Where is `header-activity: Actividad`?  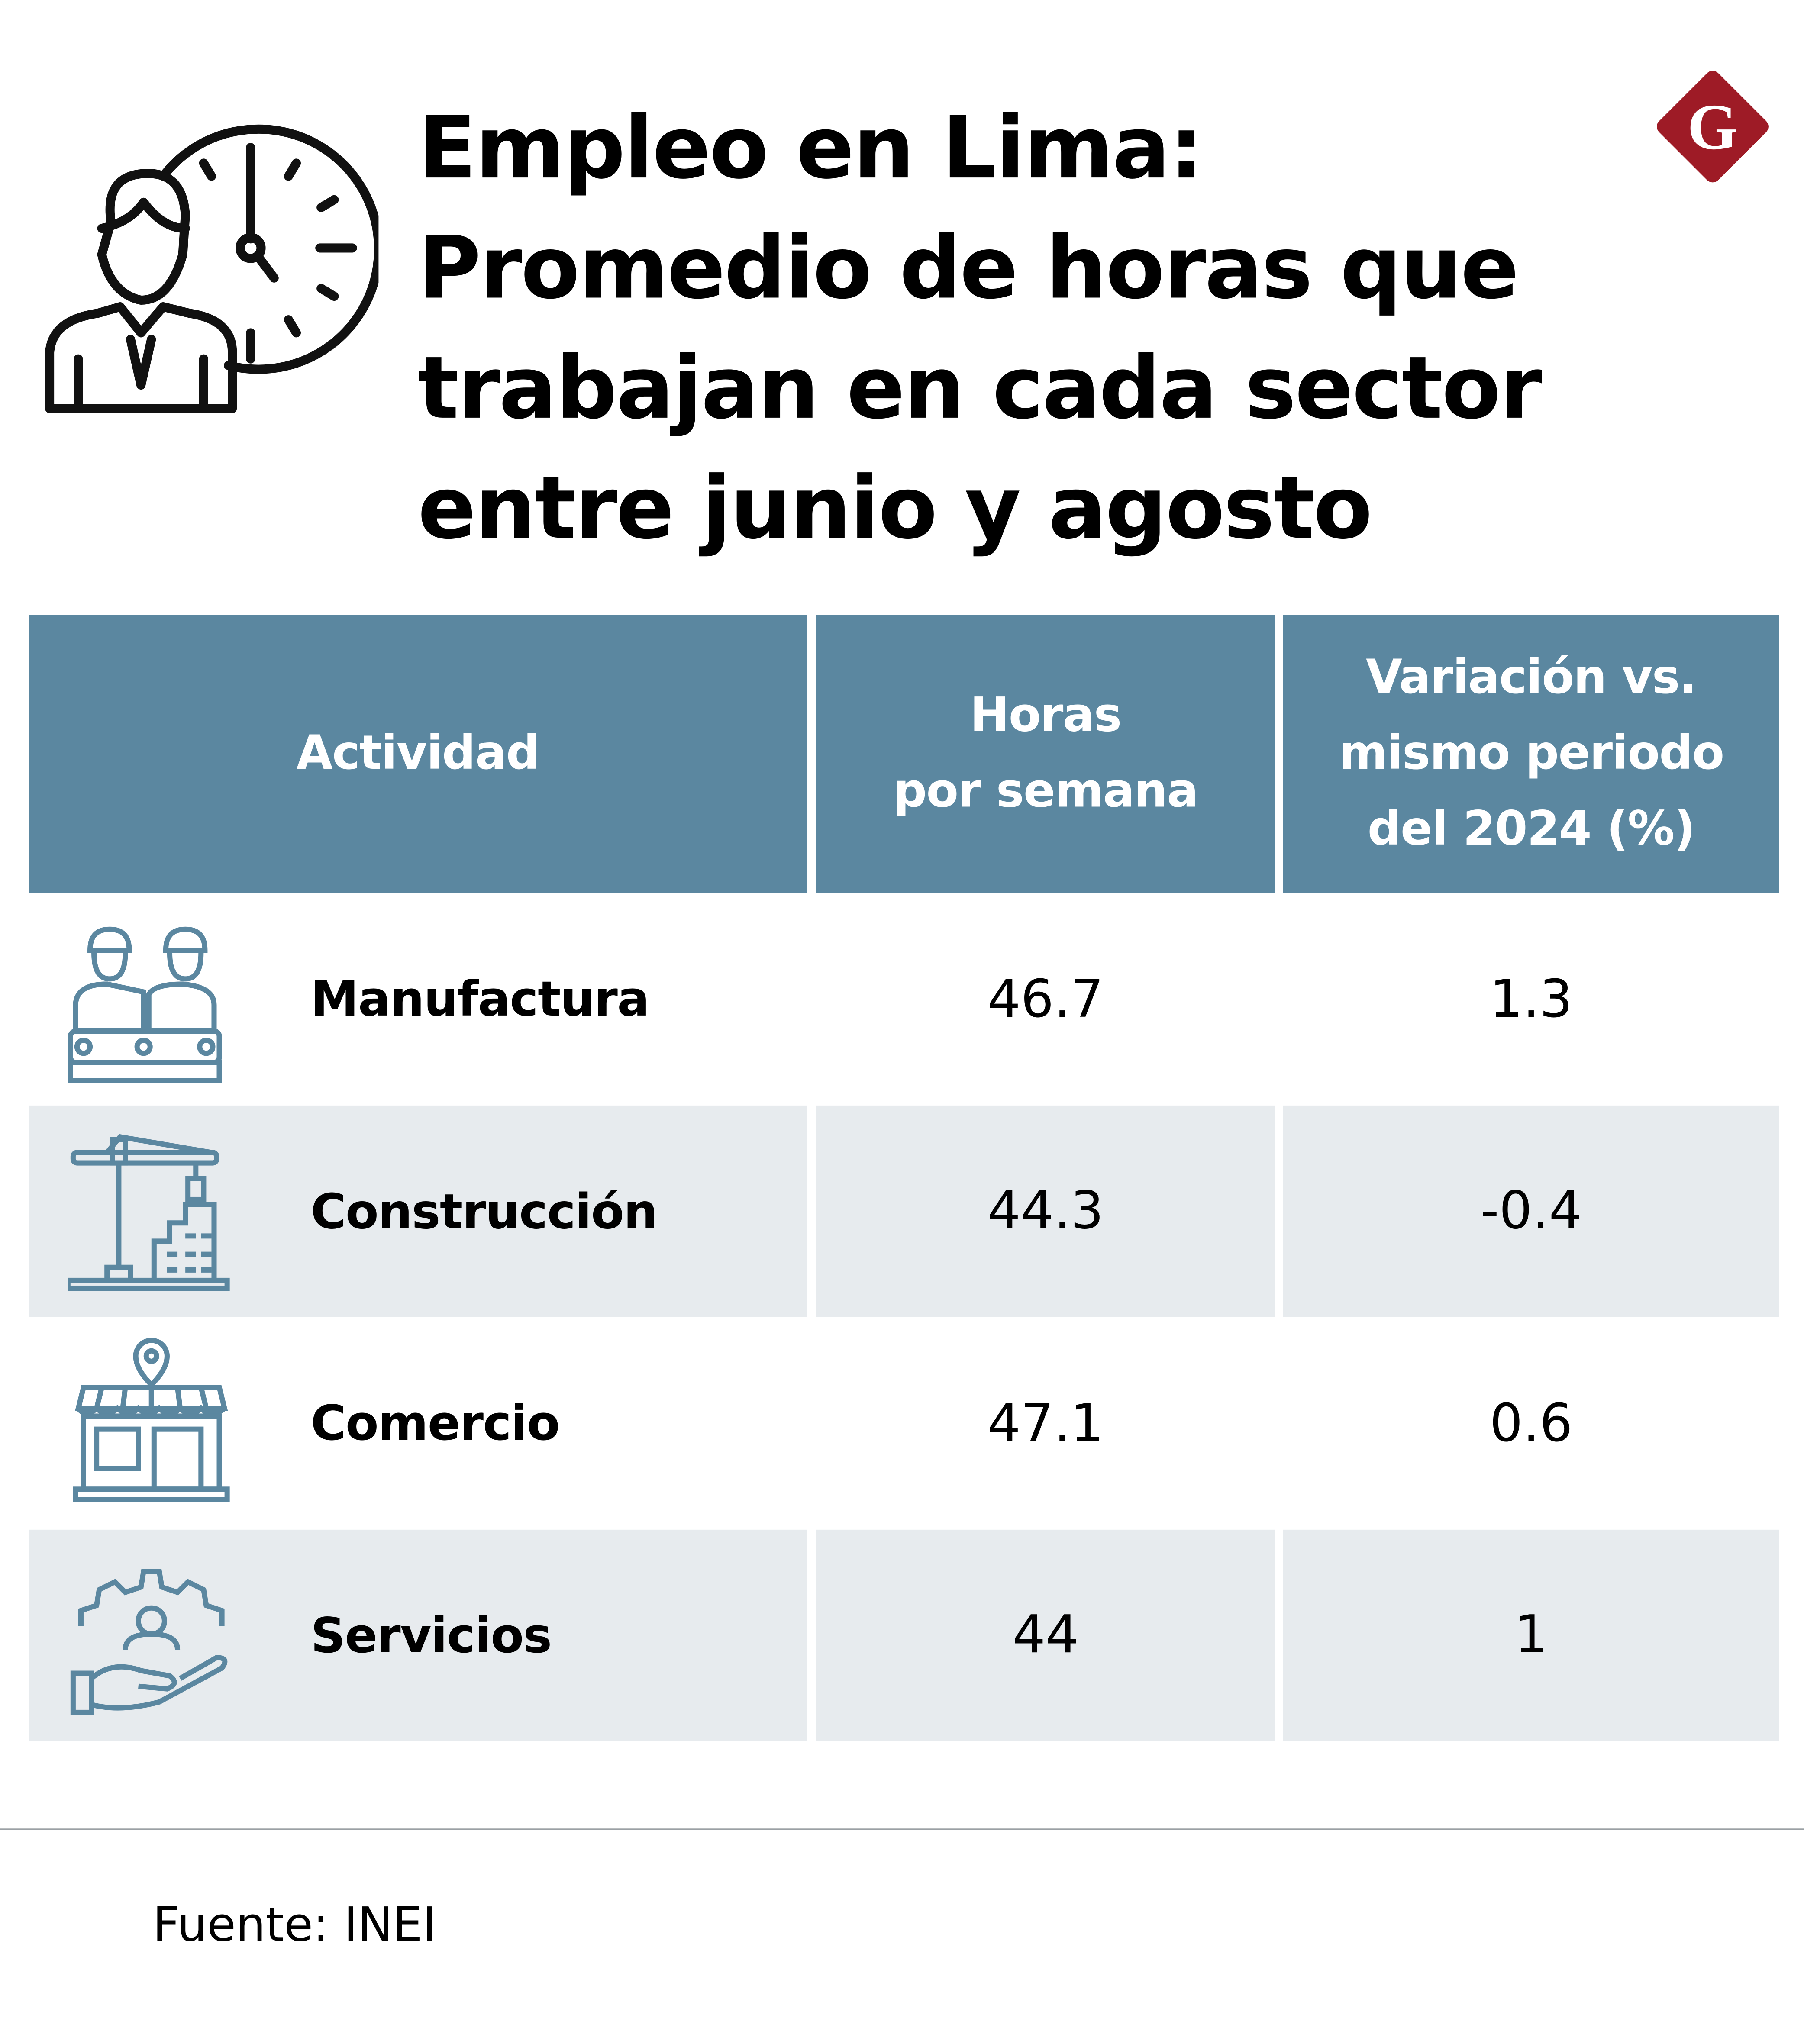 header-activity: Actividad is located at coordinates (418, 754).